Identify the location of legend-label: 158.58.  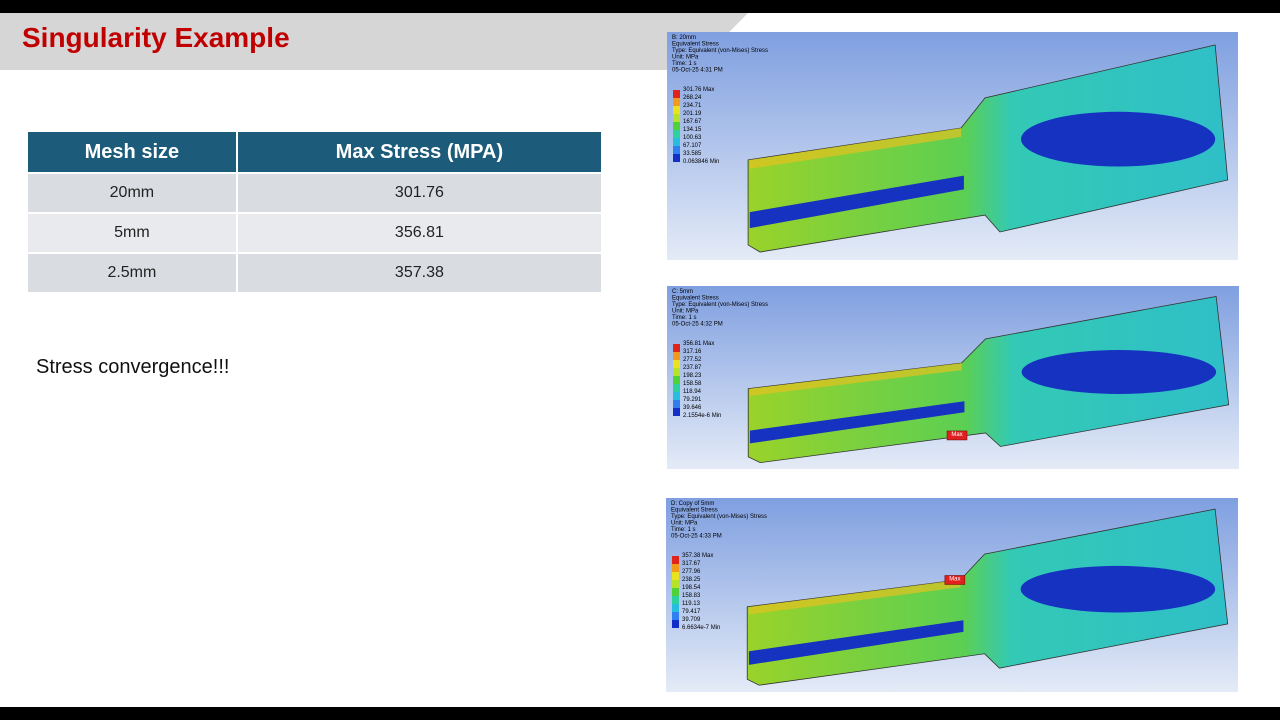
(692, 384).